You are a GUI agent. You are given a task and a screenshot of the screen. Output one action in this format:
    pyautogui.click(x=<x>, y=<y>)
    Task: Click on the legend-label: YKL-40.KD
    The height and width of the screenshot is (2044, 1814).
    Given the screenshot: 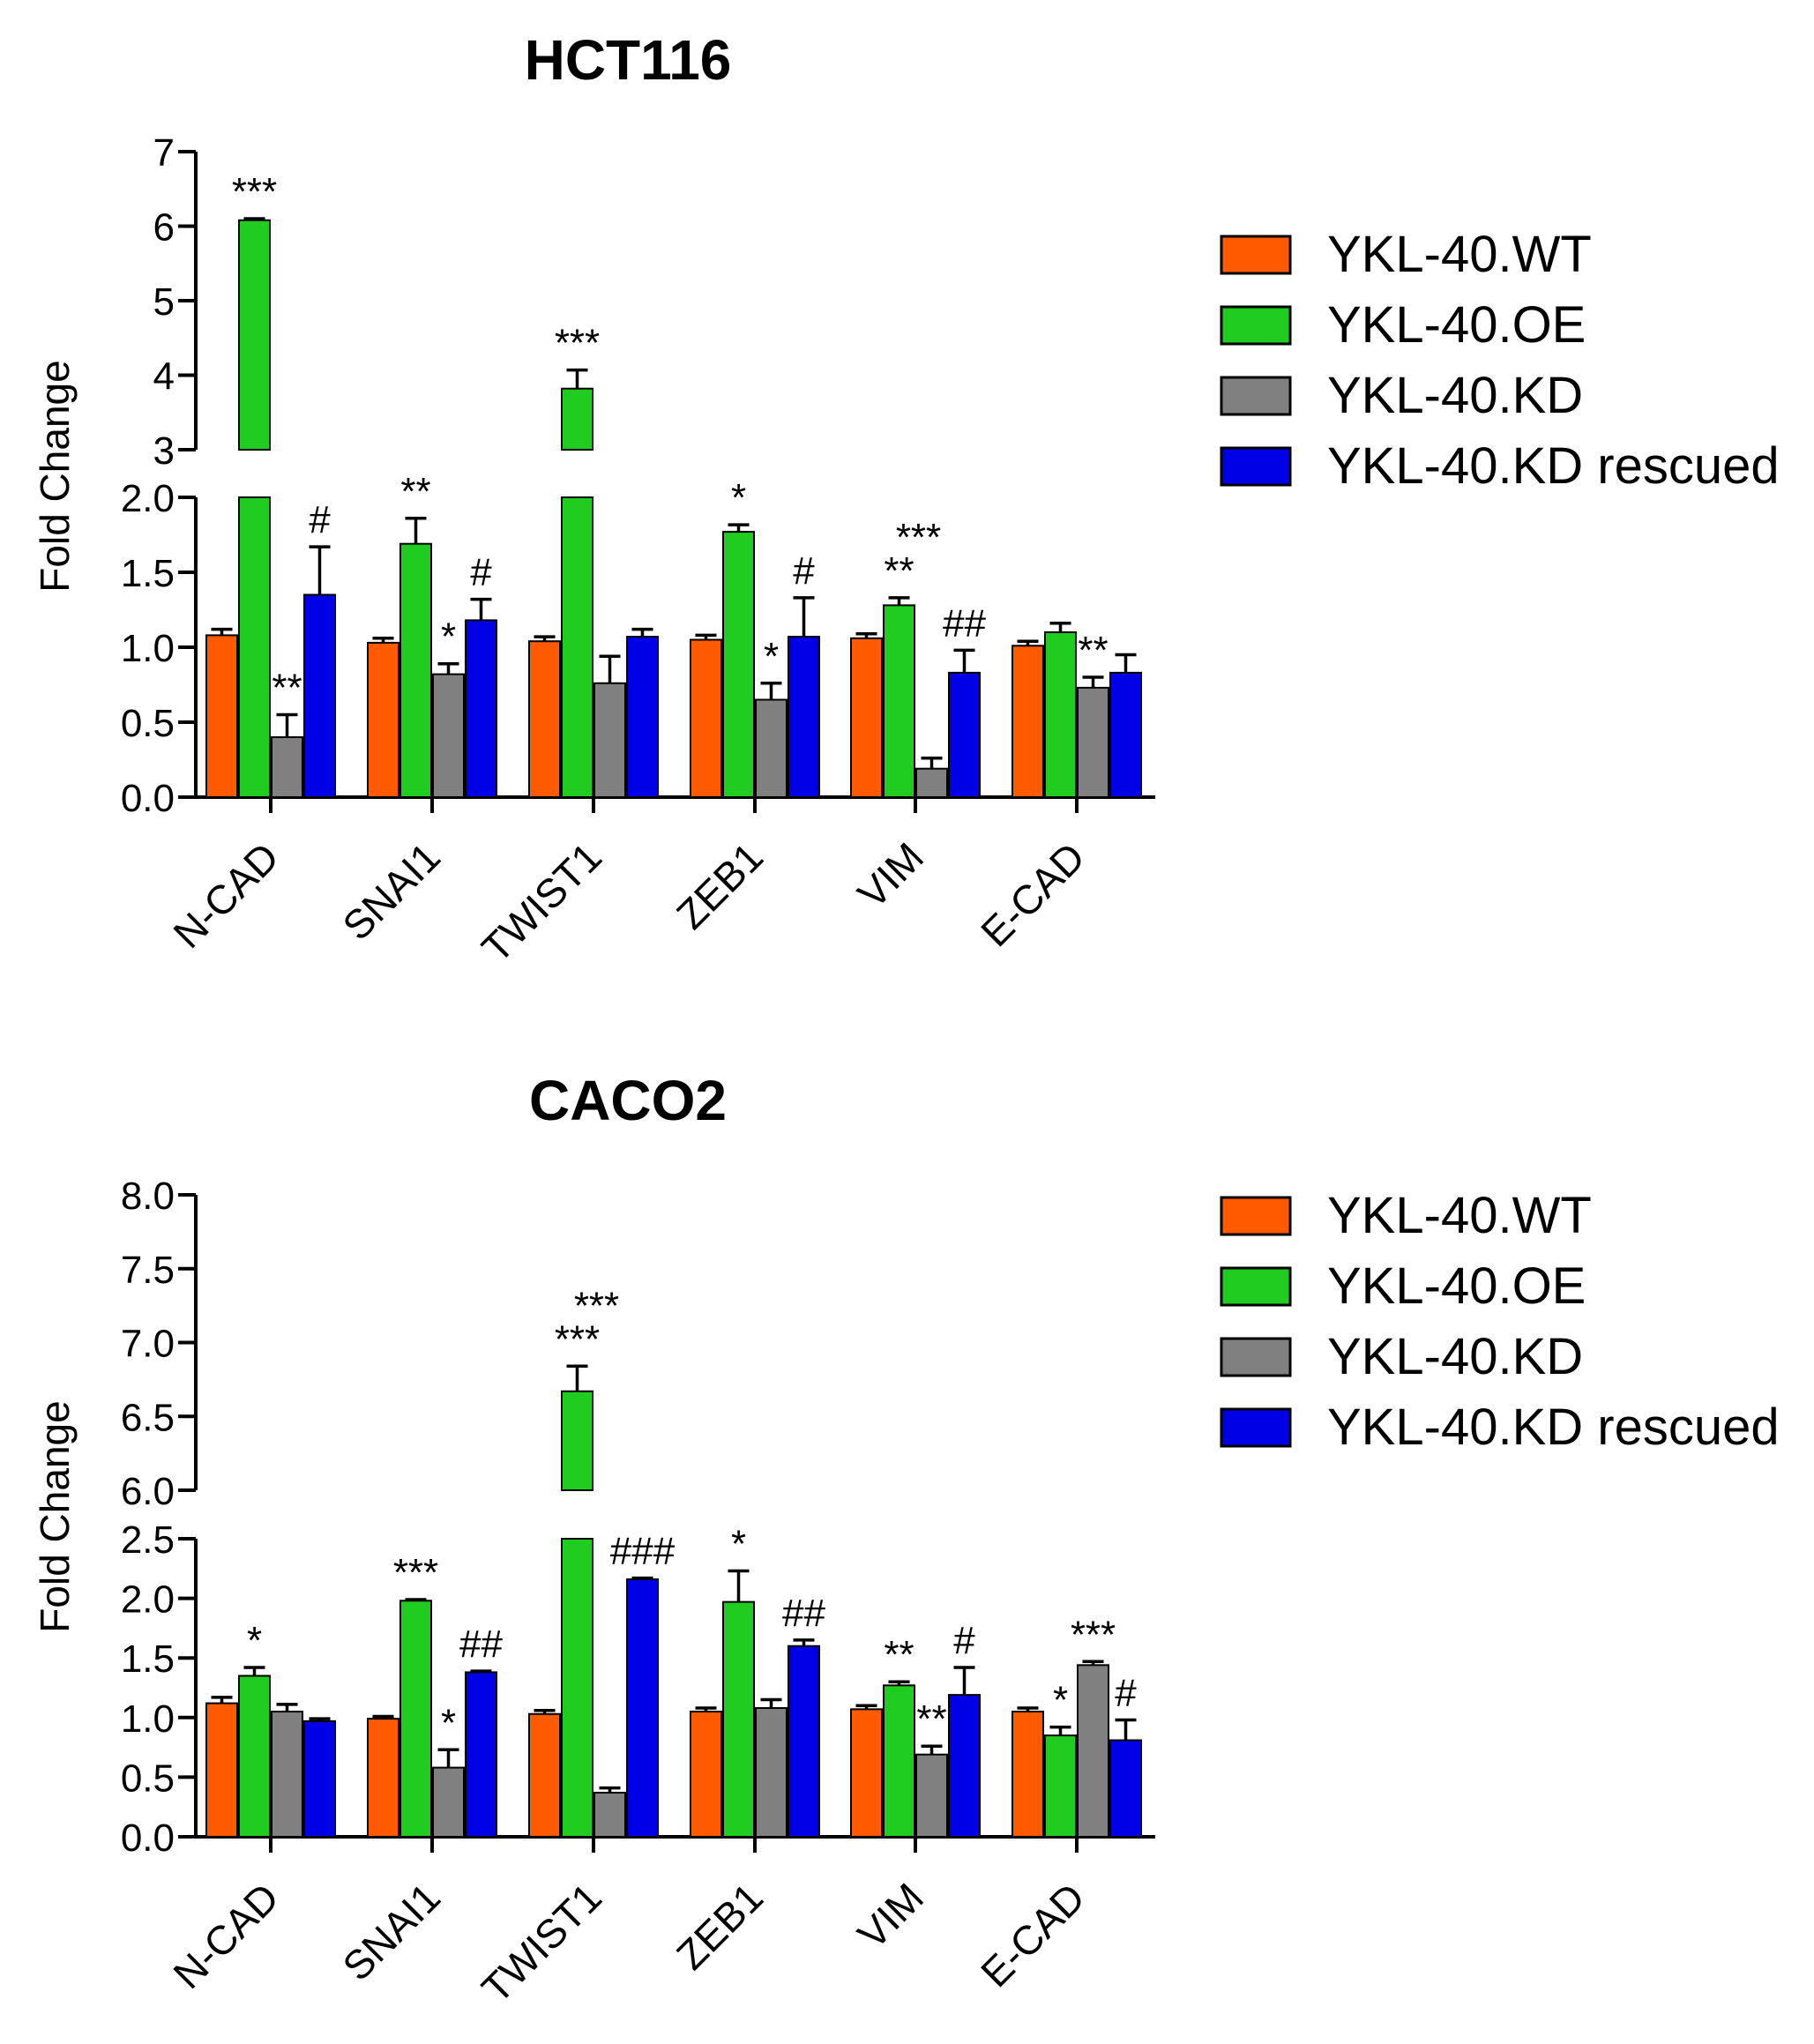 What is the action you would take?
    pyautogui.click(x=1455, y=395)
    